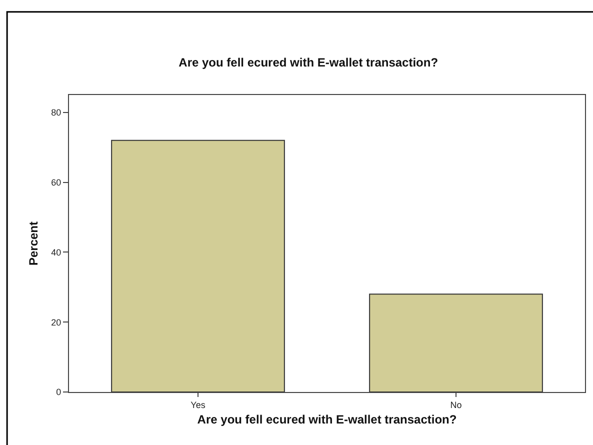 The image size is (593, 445). I want to click on x-axis-title: Are you fell ecured with E-wallet transaction?, so click(327, 419).